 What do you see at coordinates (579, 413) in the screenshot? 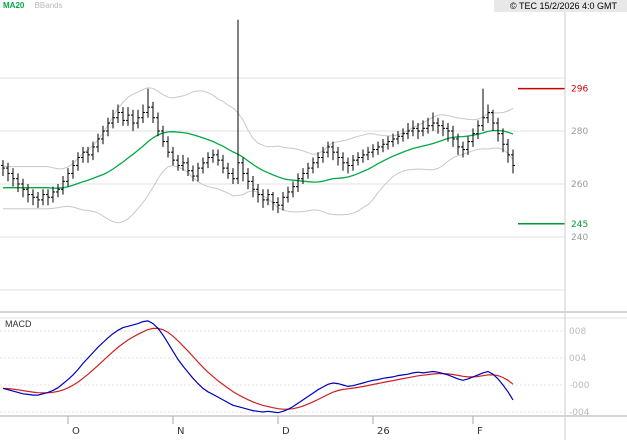
I see `macd-tick-label: -004` at bounding box center [579, 413].